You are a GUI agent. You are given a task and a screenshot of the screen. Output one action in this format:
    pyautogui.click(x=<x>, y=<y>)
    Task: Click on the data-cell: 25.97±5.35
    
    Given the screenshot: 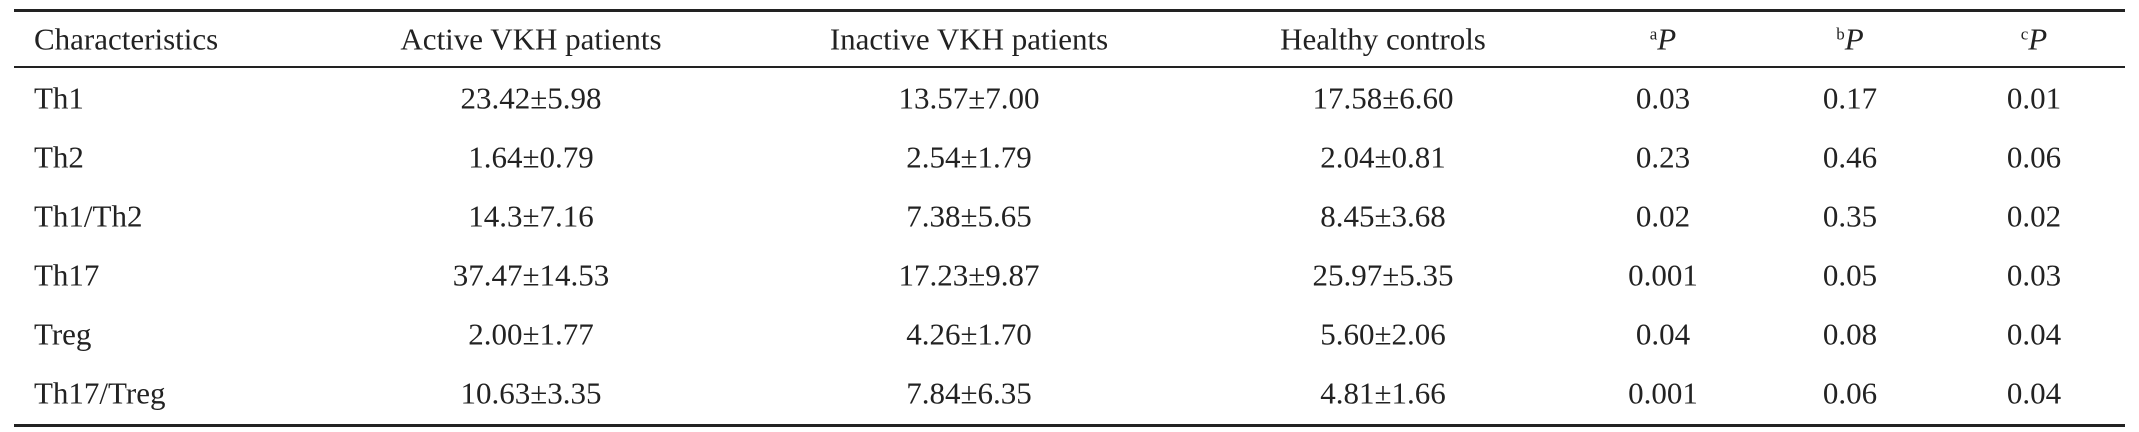 What is the action you would take?
    pyautogui.click(x=1383, y=275)
    